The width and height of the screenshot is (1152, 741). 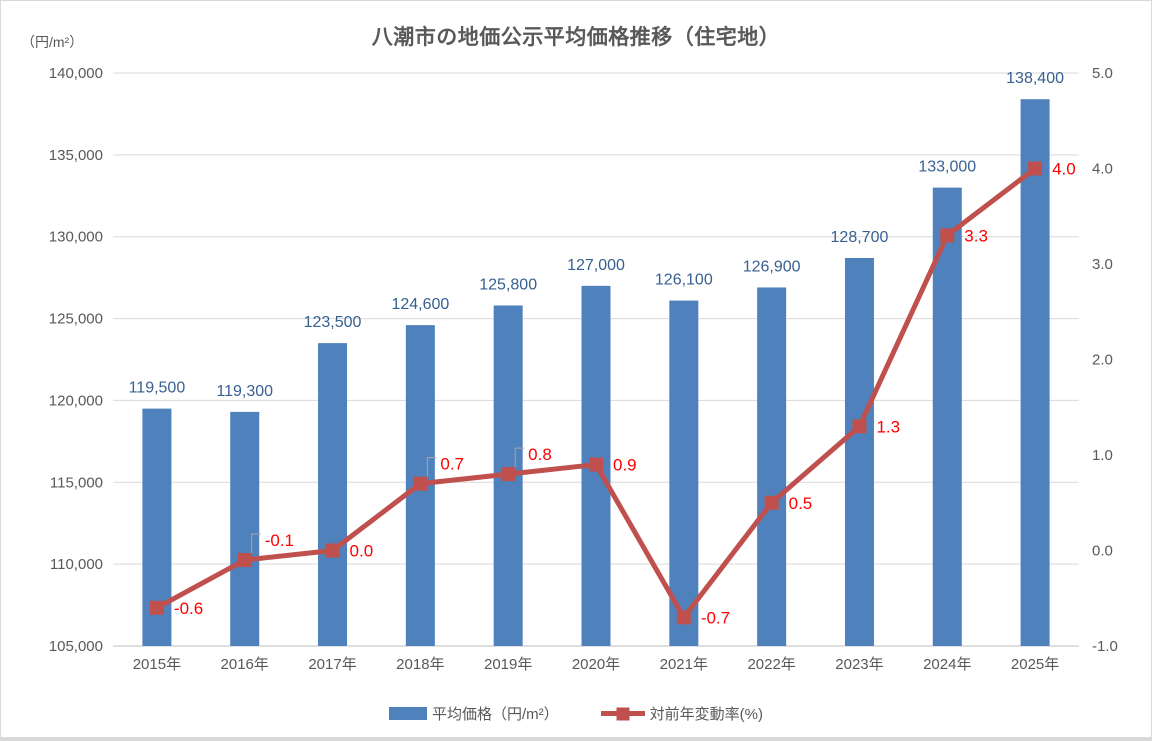 What do you see at coordinates (452, 464) in the screenshot?
I see `rate-value-label: 0.7` at bounding box center [452, 464].